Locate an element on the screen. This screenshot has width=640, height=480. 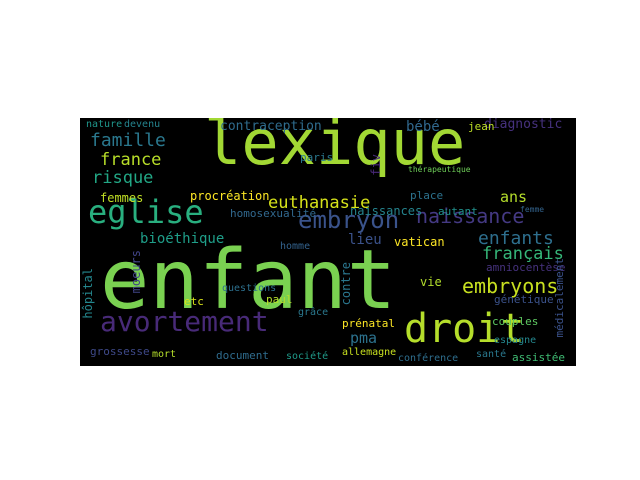
word-homosexualité: homosexualité is located at coordinates (273, 213).